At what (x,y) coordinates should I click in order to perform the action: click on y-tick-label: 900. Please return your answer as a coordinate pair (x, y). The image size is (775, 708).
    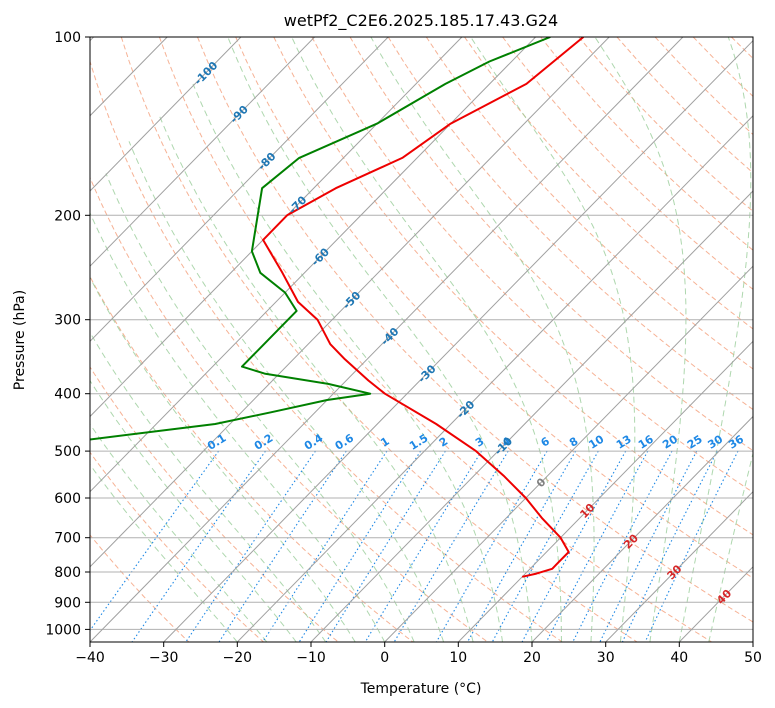
    Looking at the image, I should click on (67, 603).